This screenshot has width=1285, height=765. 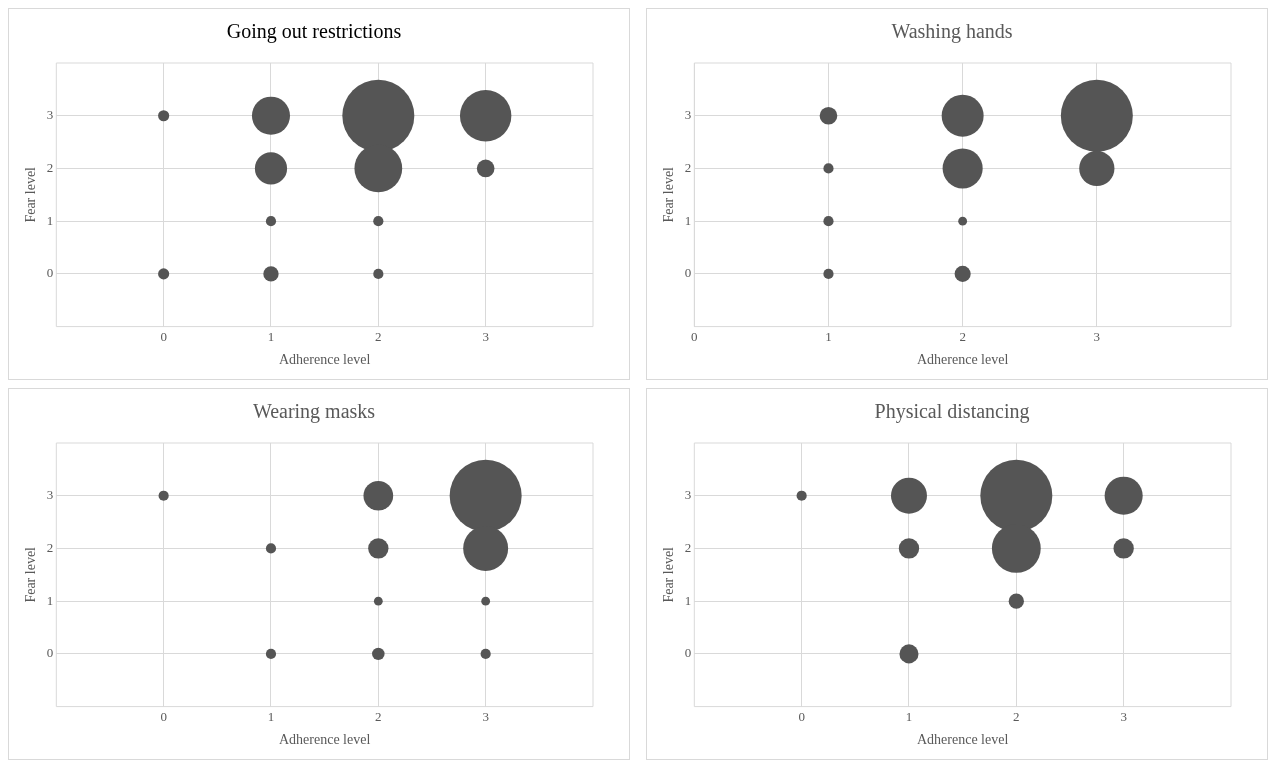 What do you see at coordinates (952, 412) in the screenshot?
I see `chart-title: Physical distancing` at bounding box center [952, 412].